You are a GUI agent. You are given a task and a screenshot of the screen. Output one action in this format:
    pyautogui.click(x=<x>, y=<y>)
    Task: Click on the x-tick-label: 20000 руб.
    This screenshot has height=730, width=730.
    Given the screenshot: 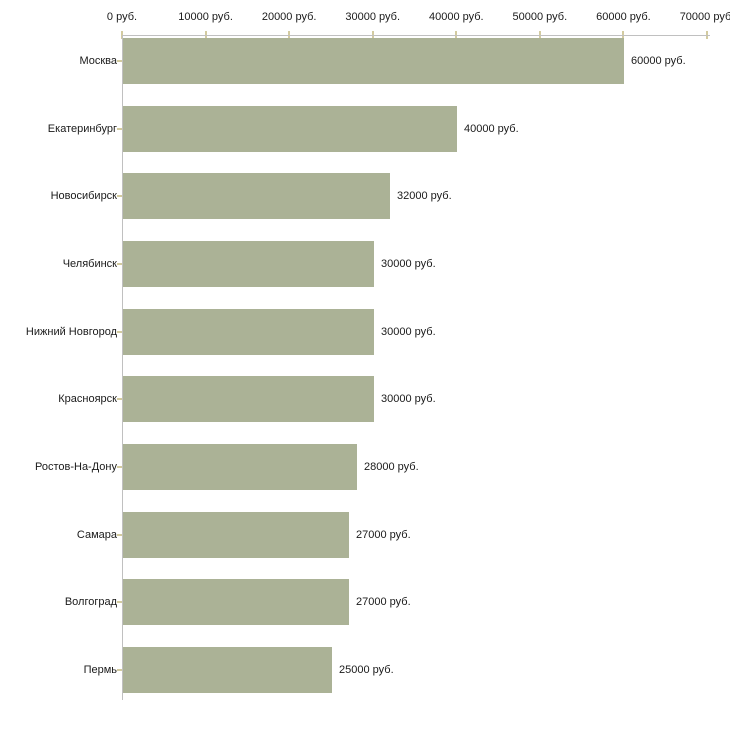 What is the action you would take?
    pyautogui.click(x=289, y=17)
    